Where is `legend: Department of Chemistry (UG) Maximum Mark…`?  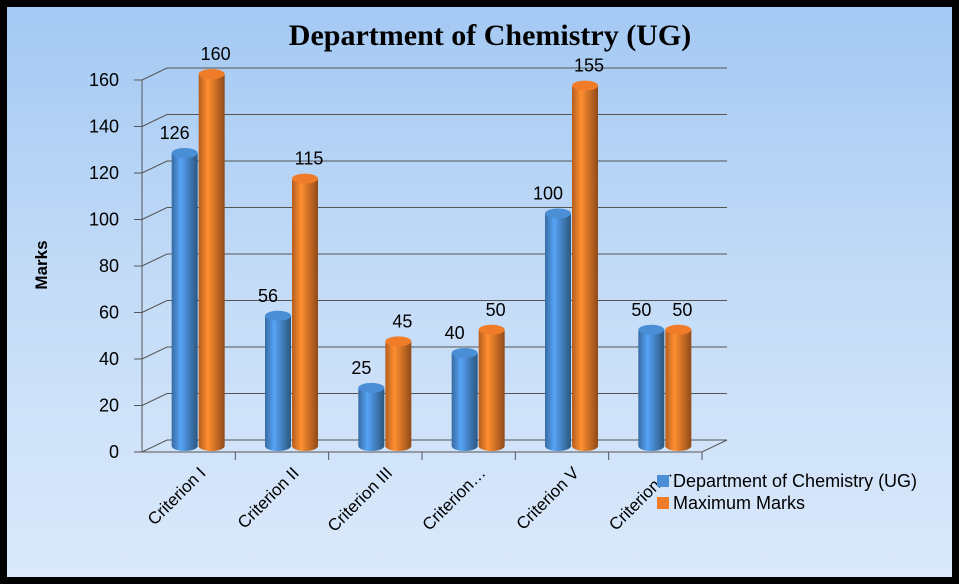
legend: Department of Chemistry (UG) Maximum Mark… is located at coordinates (797, 492).